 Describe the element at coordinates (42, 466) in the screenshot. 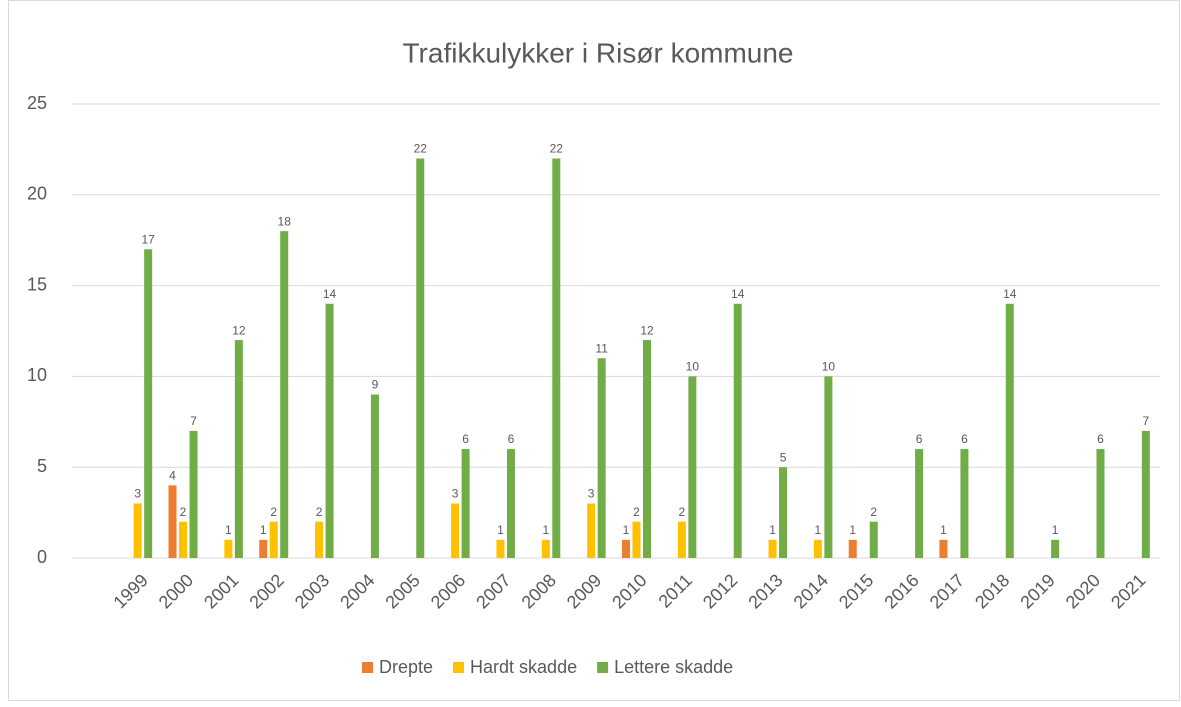

I see `y-tick-label: 5` at that location.